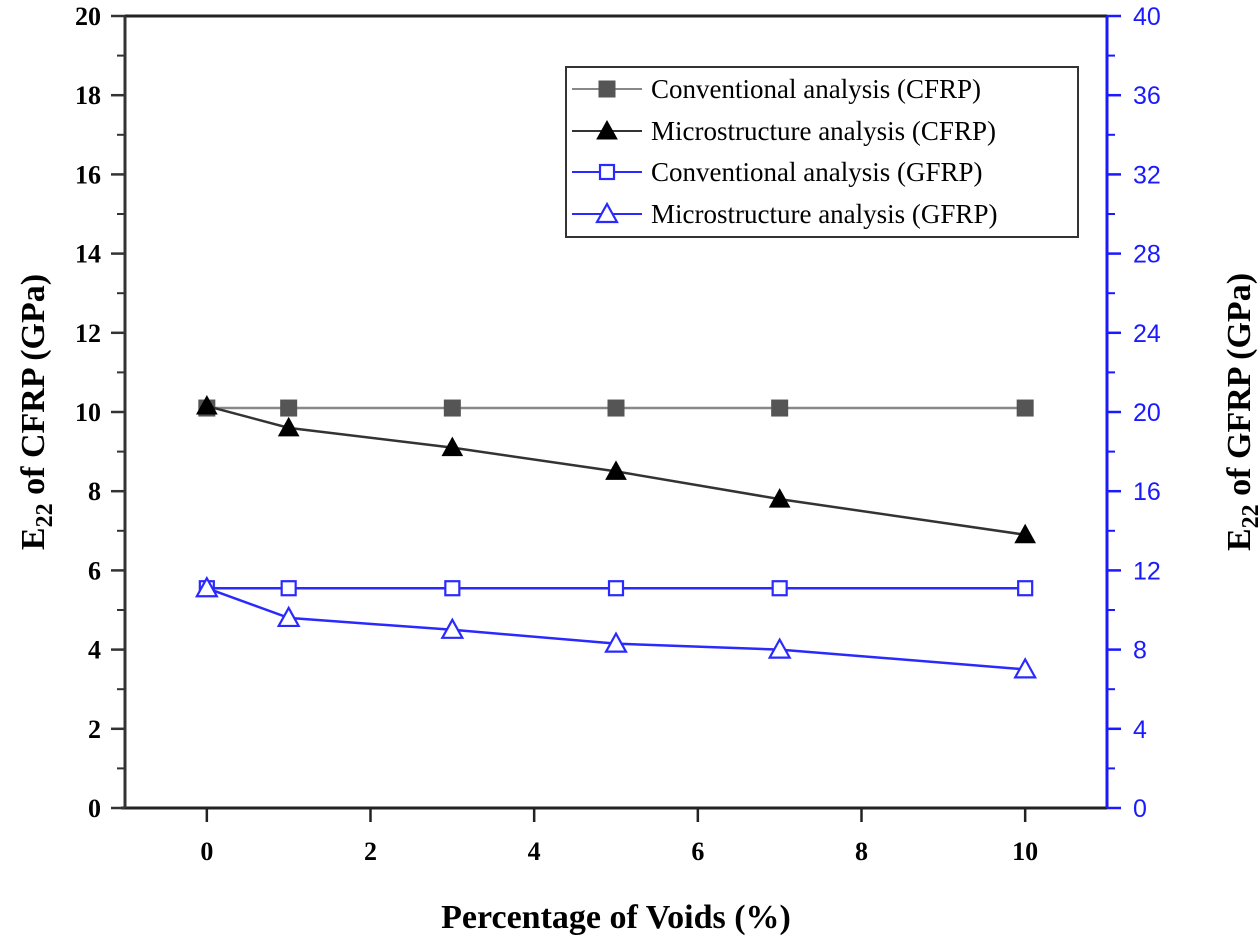 This screenshot has height=939, width=1260. Describe the element at coordinates (1147, 492) in the screenshot. I see `right-tick-label: 16` at that location.